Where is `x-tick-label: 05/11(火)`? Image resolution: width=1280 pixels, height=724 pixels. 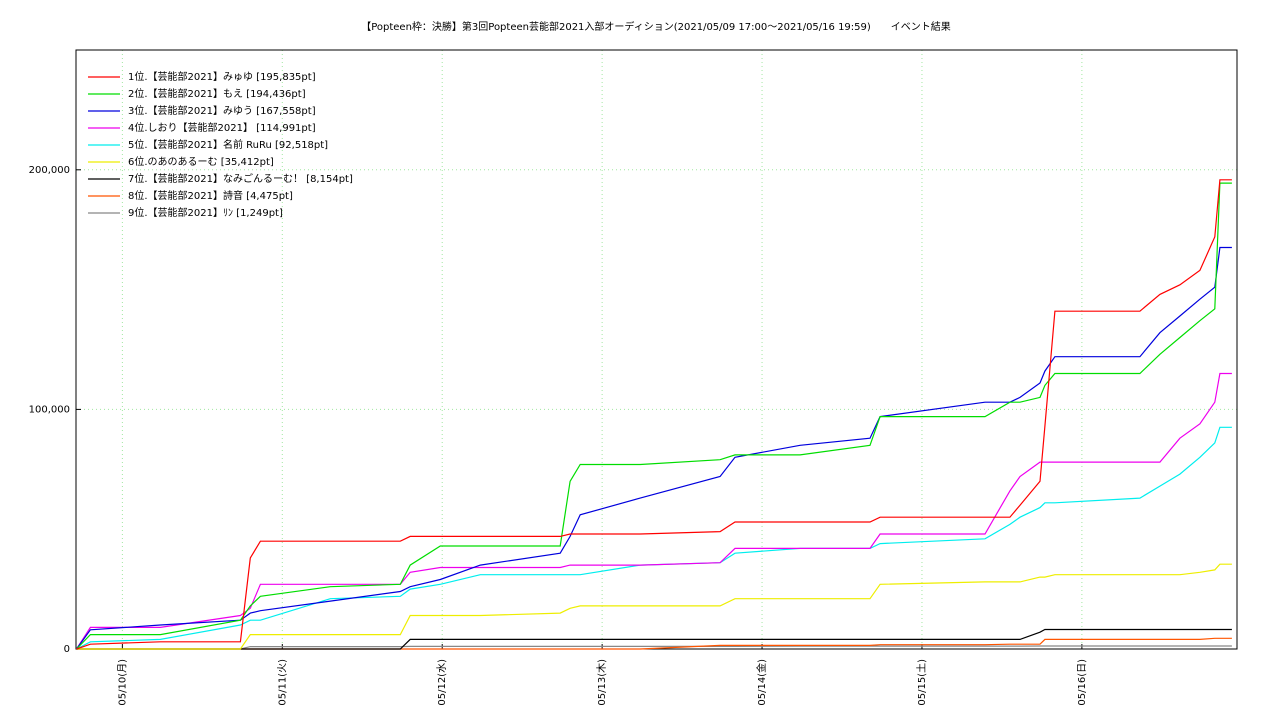
x-tick-label: 05/11(火) is located at coordinates (282, 682).